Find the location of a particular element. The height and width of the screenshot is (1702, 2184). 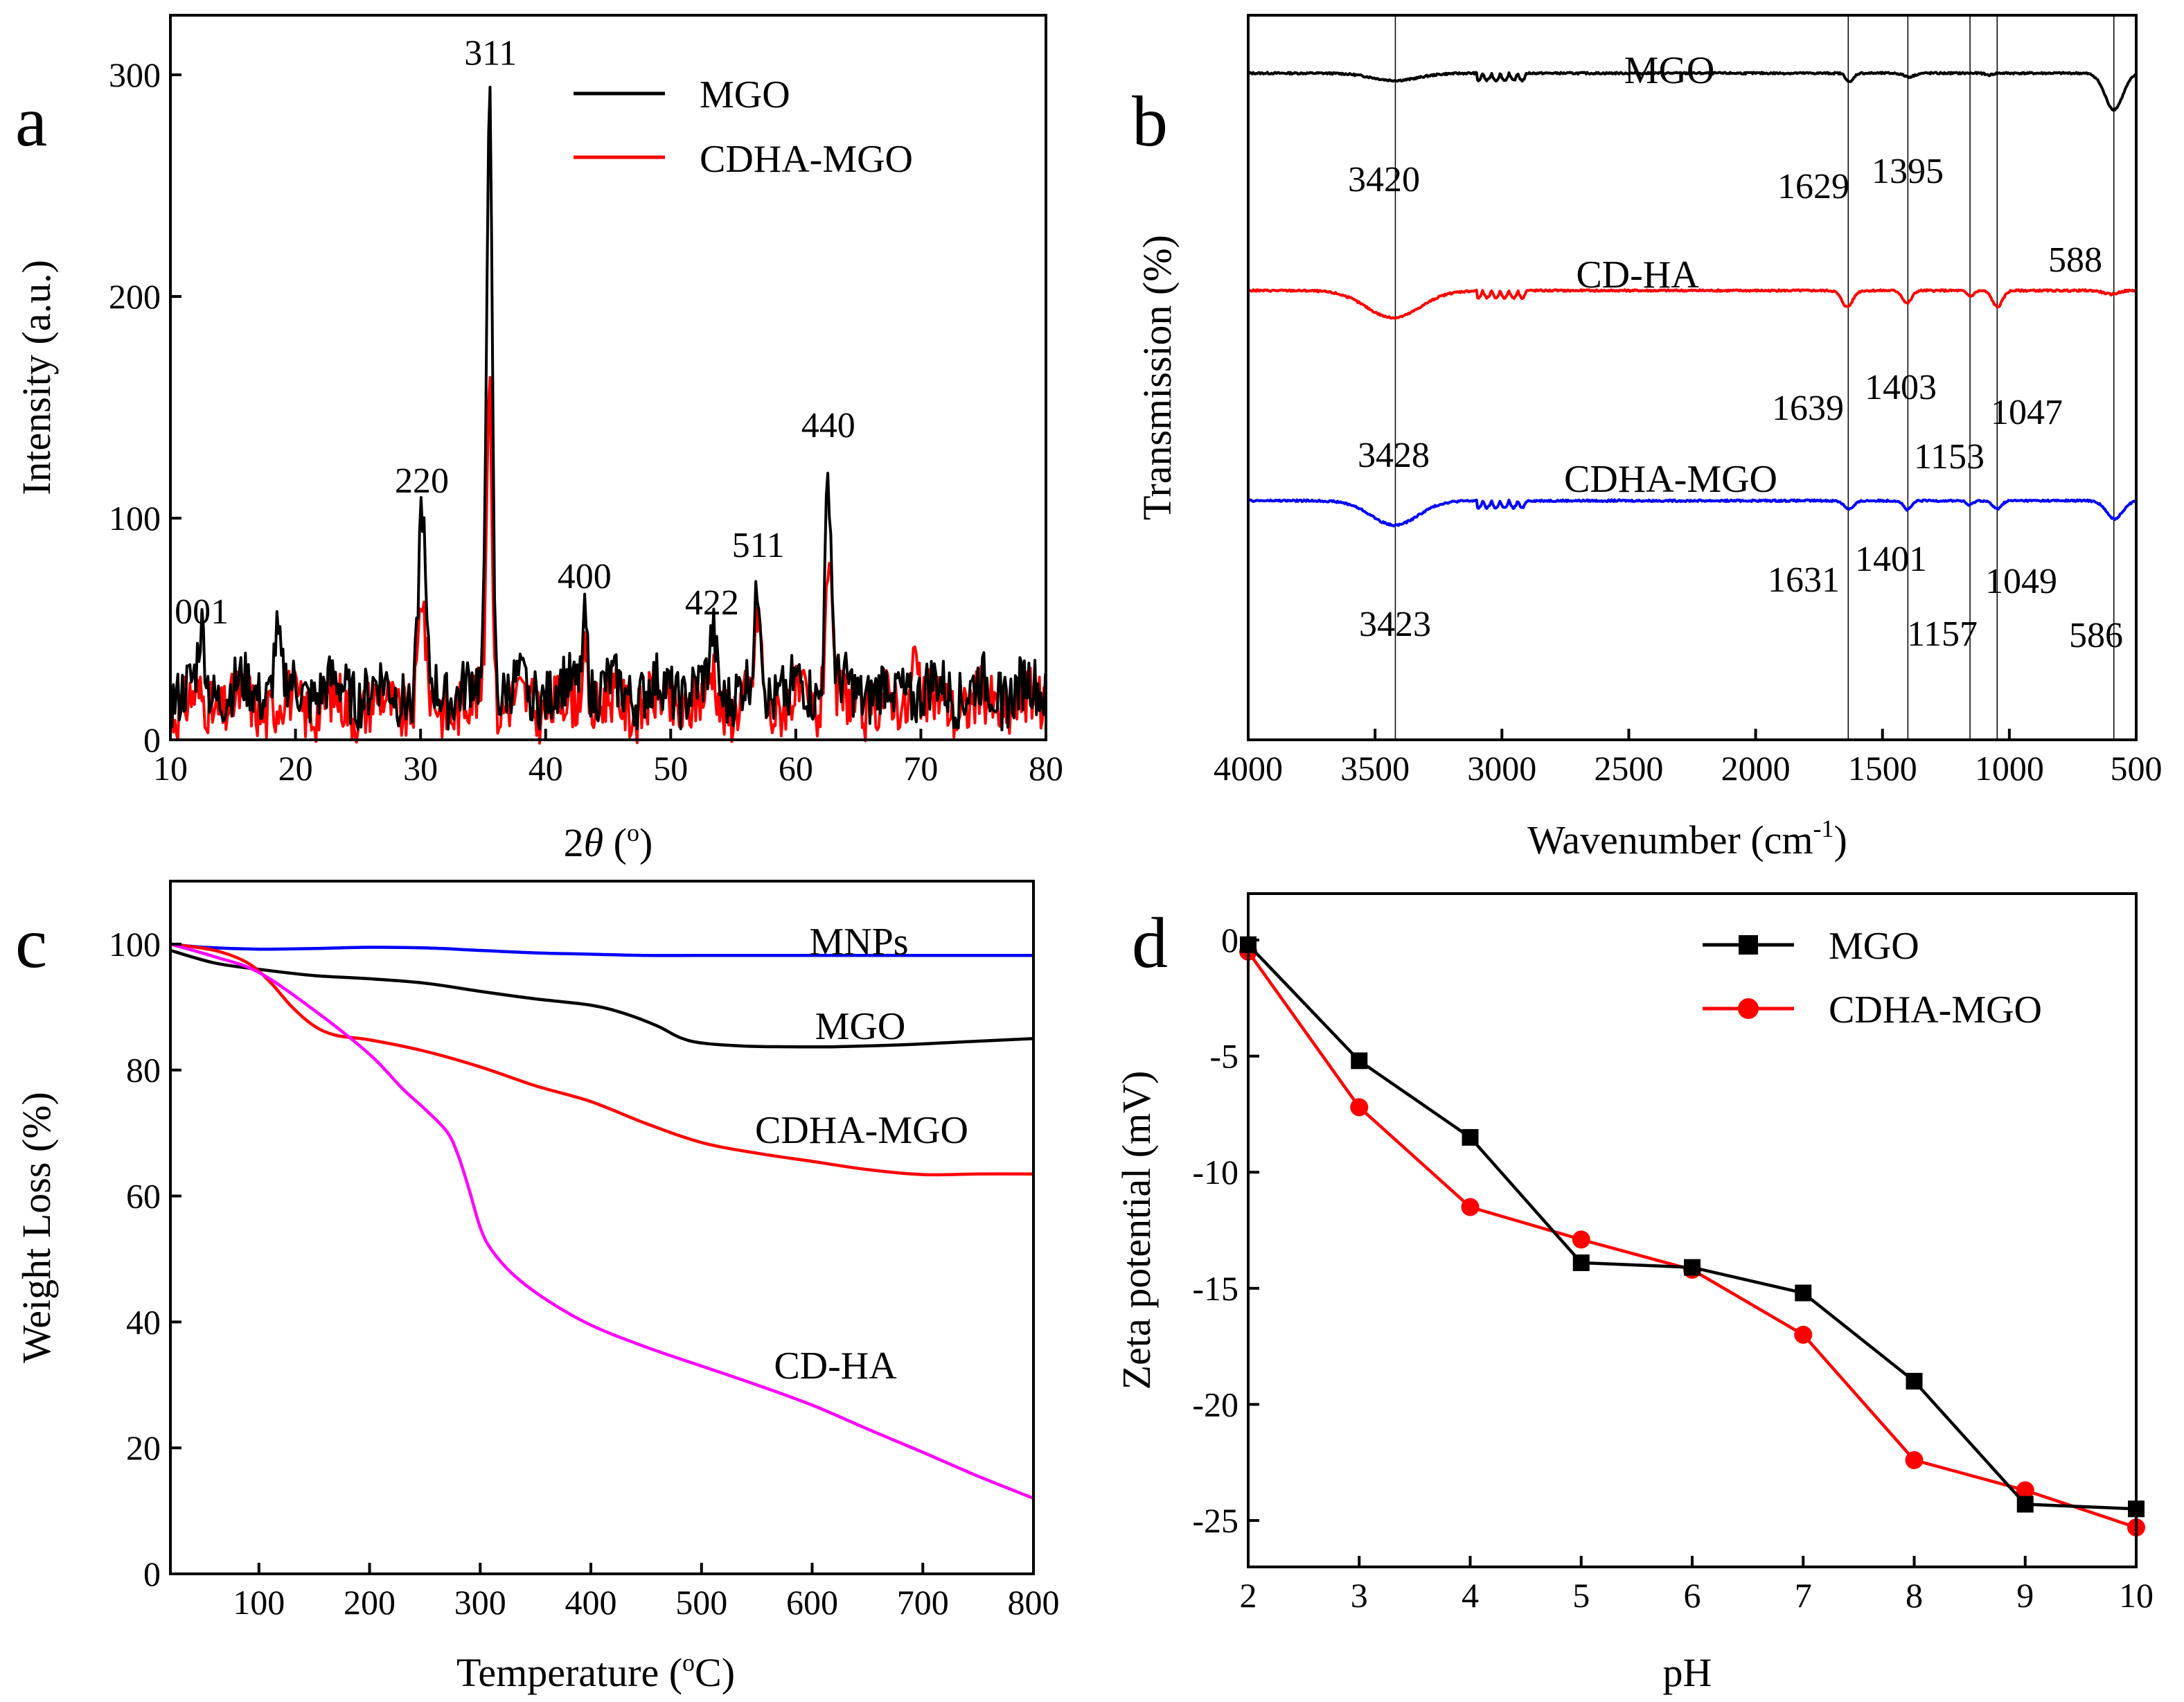

y-tick-label: 200 is located at coordinates (135, 296).